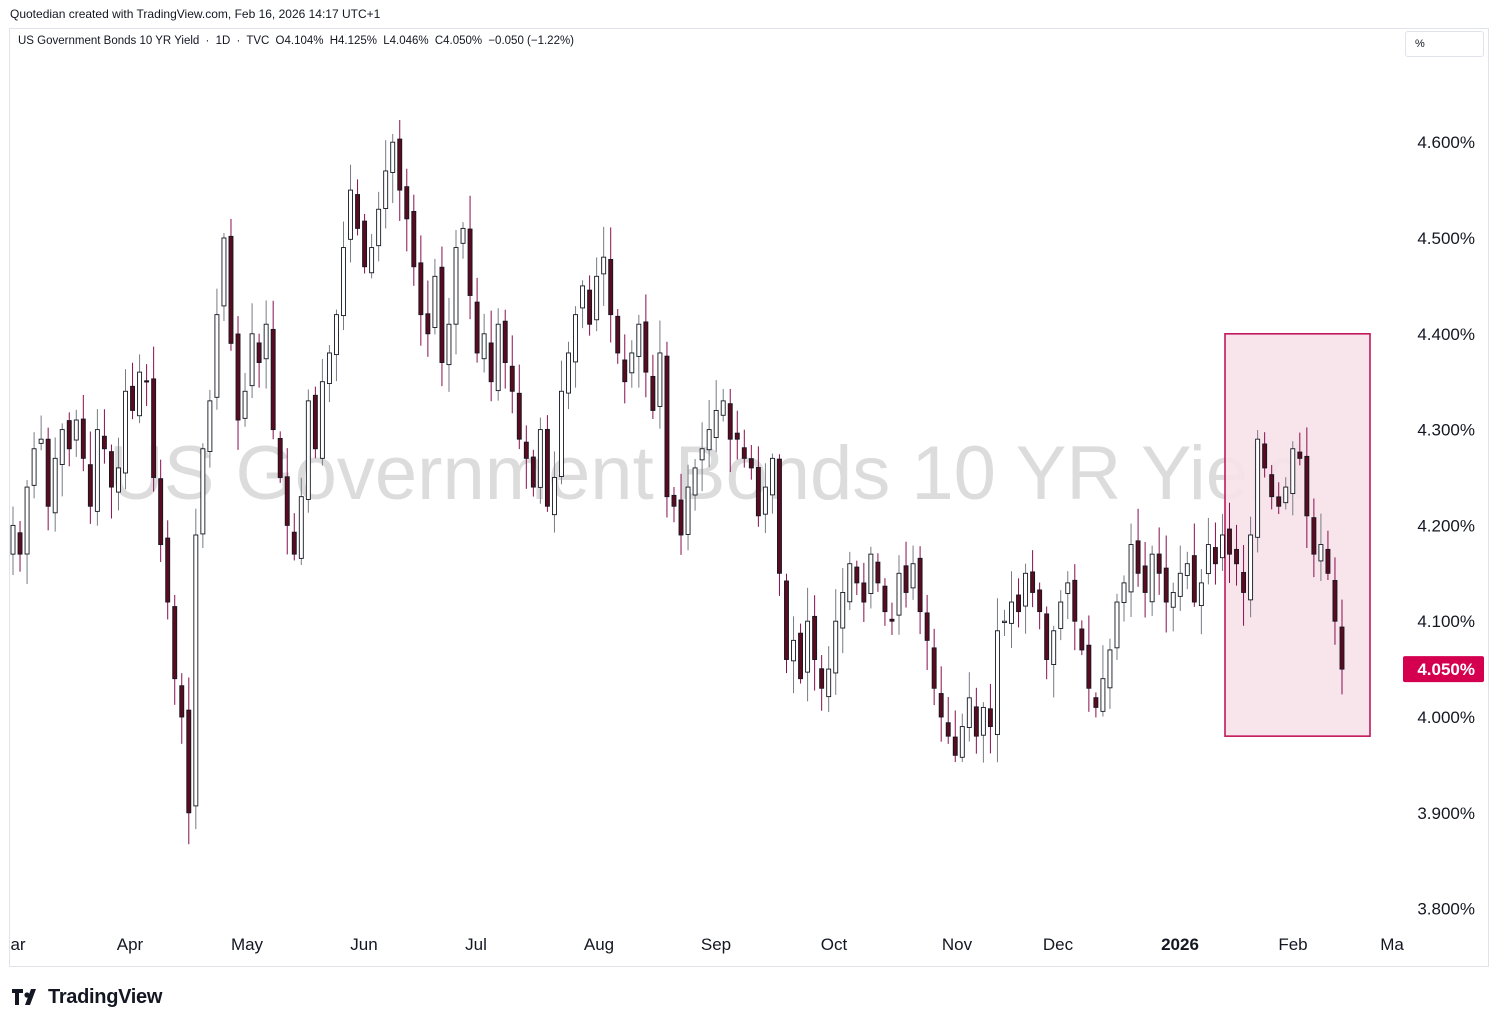 The image size is (1499, 1028). What do you see at coordinates (531, 41) in the screenshot?
I see `legend-change: −0.050 (−1.22%)` at bounding box center [531, 41].